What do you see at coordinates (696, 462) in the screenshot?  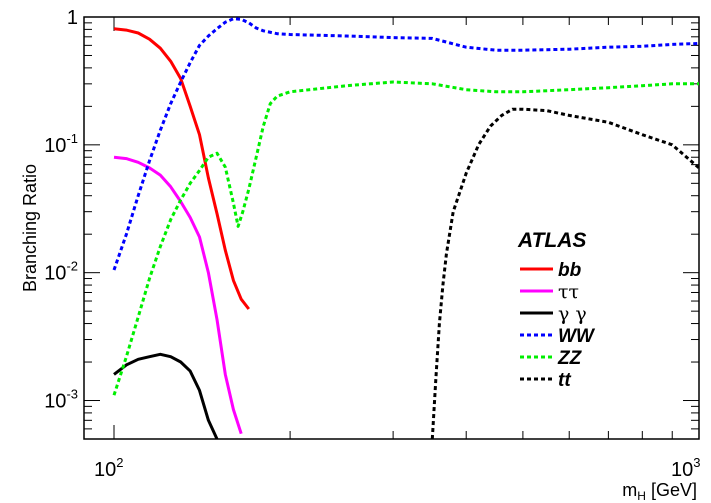 I see `x-tick-label-exp: 3` at bounding box center [696, 462].